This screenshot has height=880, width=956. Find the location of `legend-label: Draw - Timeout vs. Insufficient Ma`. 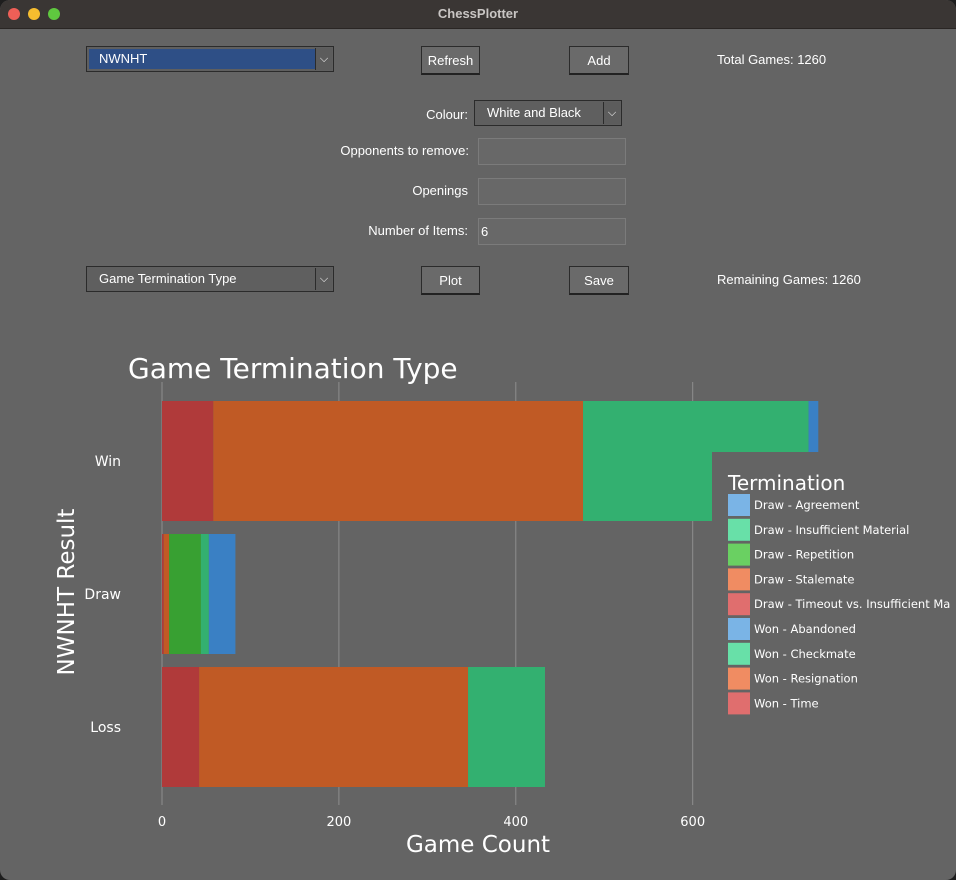

legend-label: Draw - Timeout vs. Insufficient Ma is located at coordinates (852, 604).